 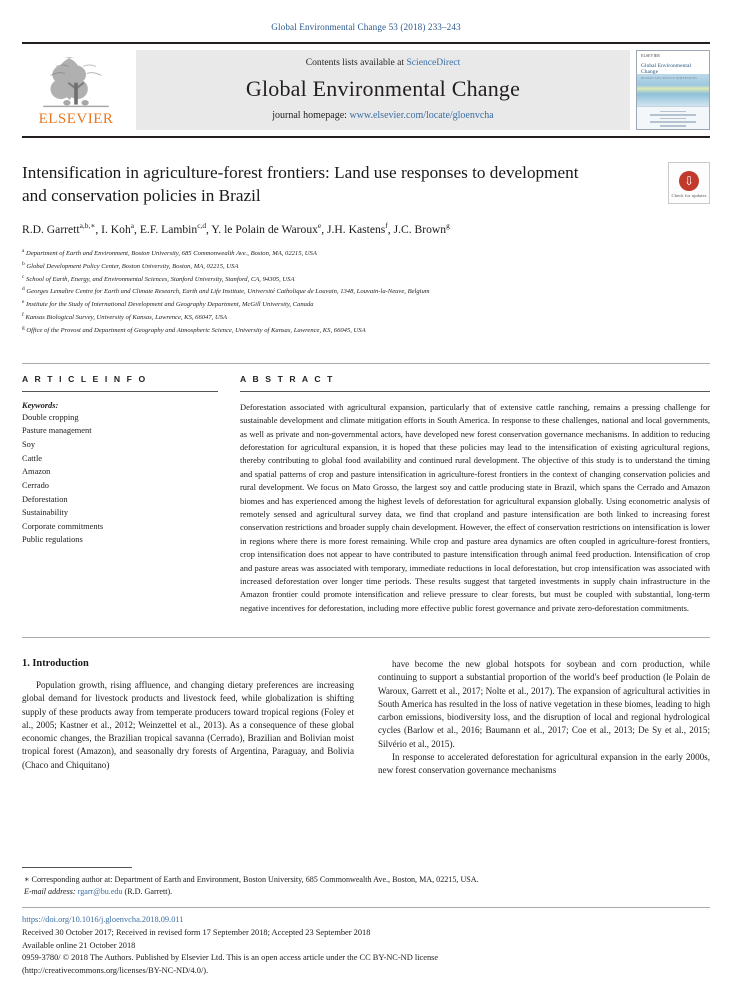 I want to click on abstract-heading: A B S T R A C T, so click(x=287, y=378).